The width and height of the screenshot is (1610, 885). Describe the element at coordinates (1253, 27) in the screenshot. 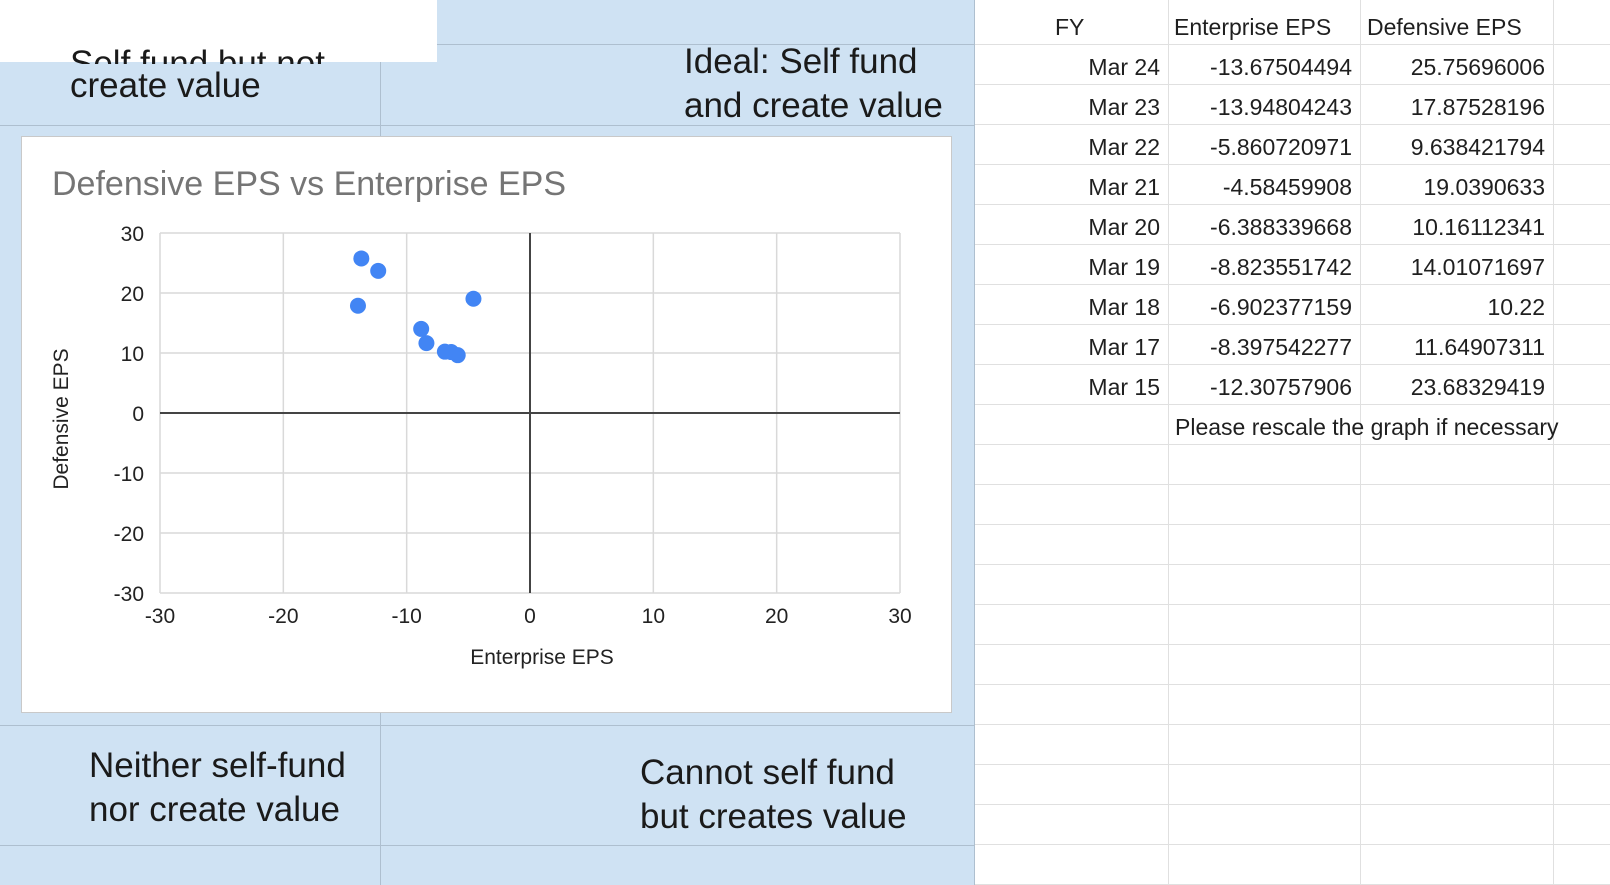

I see `column-header: Enterprise EPS` at that location.